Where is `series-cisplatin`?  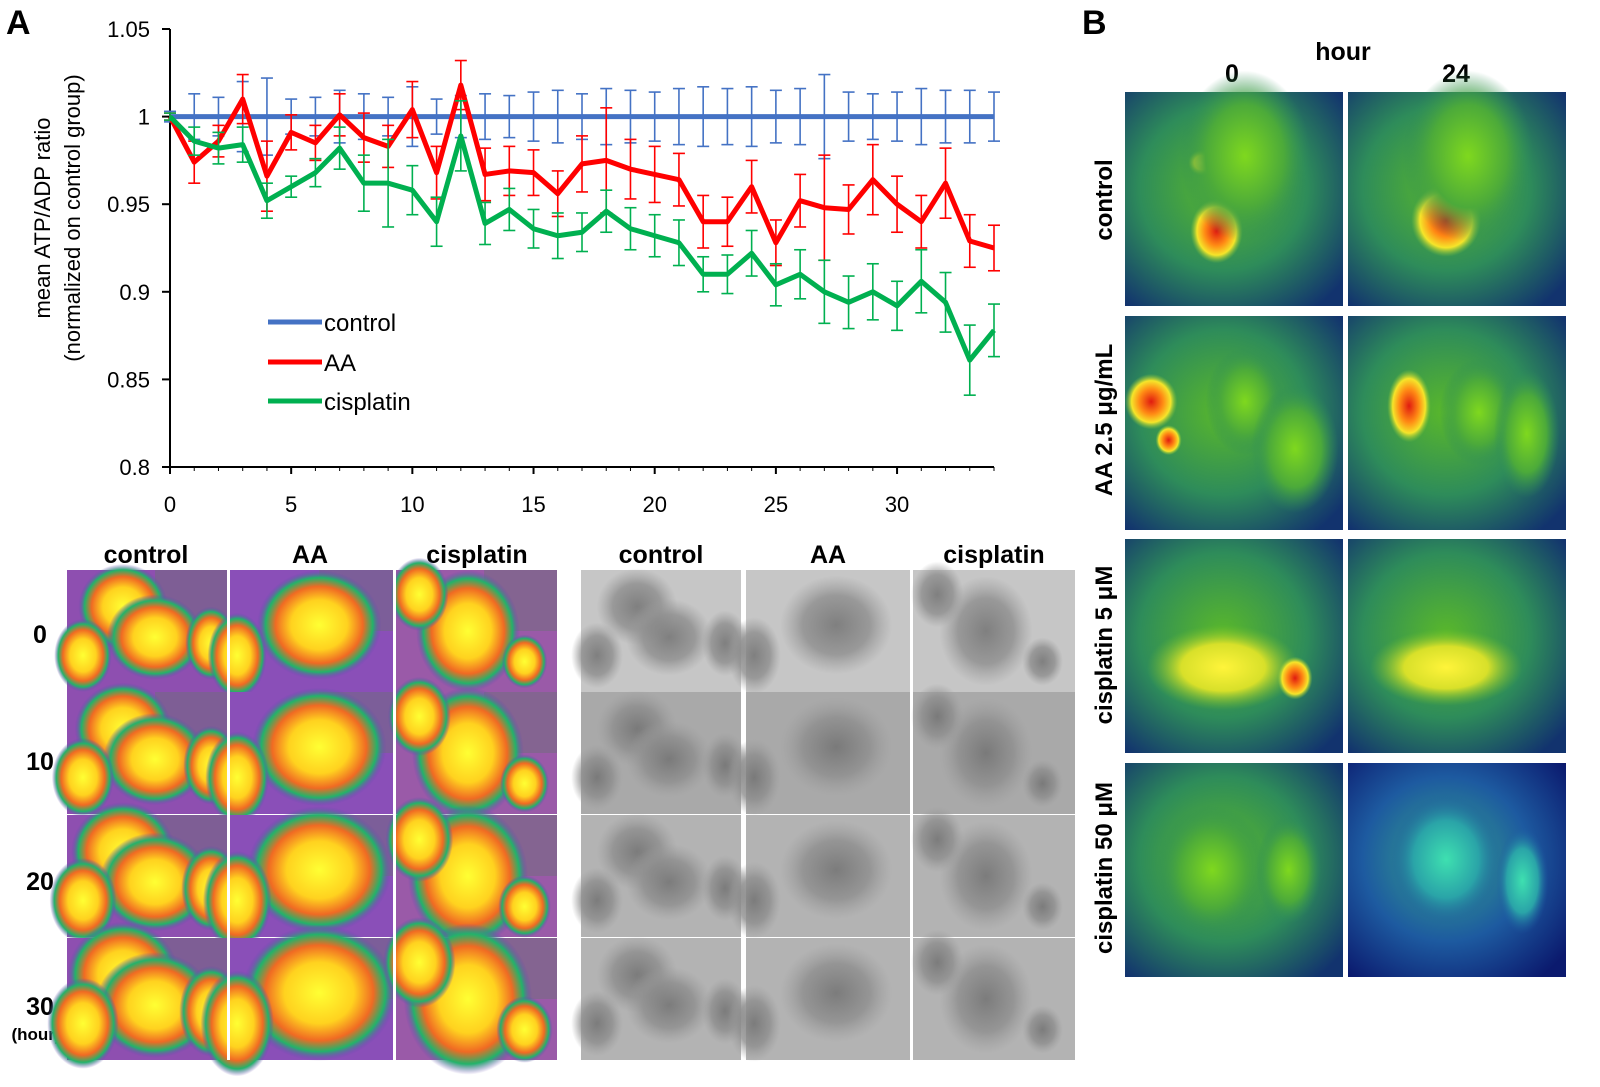 series-cisplatin is located at coordinates (582, 248).